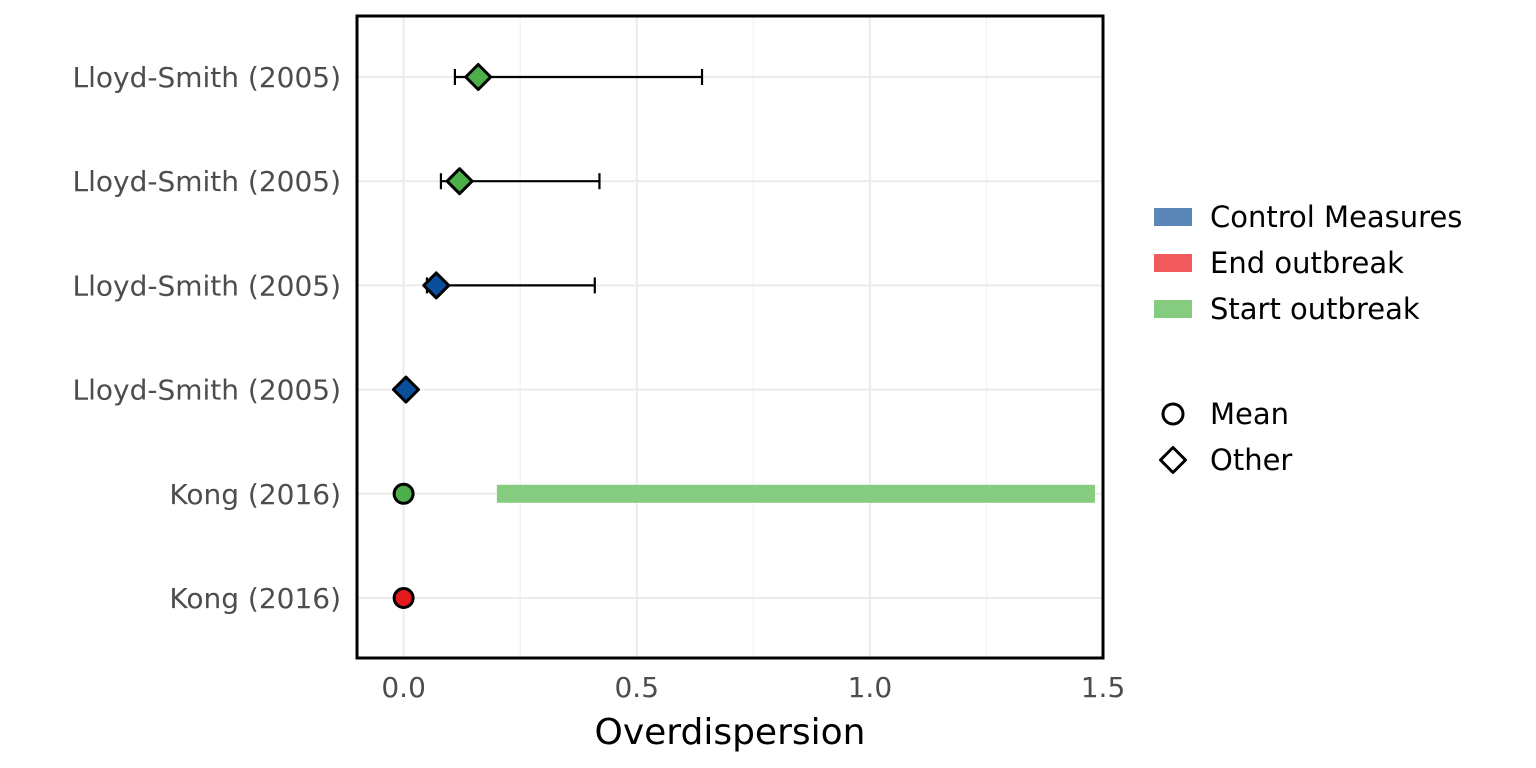  I want to click on range-bars, so click(795, 493).